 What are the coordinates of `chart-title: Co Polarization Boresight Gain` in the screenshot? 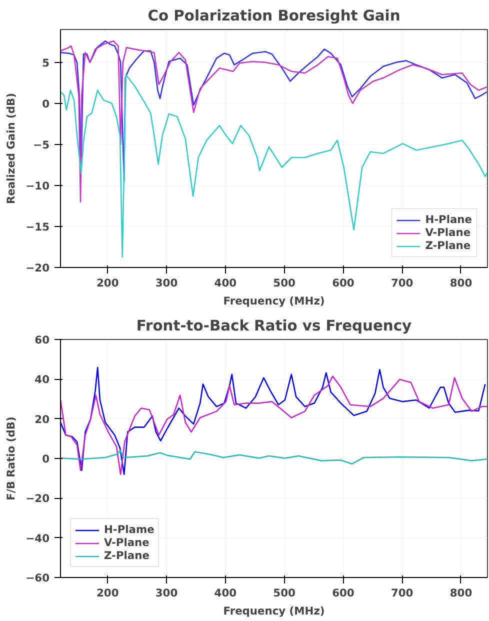 It's located at (274, 16).